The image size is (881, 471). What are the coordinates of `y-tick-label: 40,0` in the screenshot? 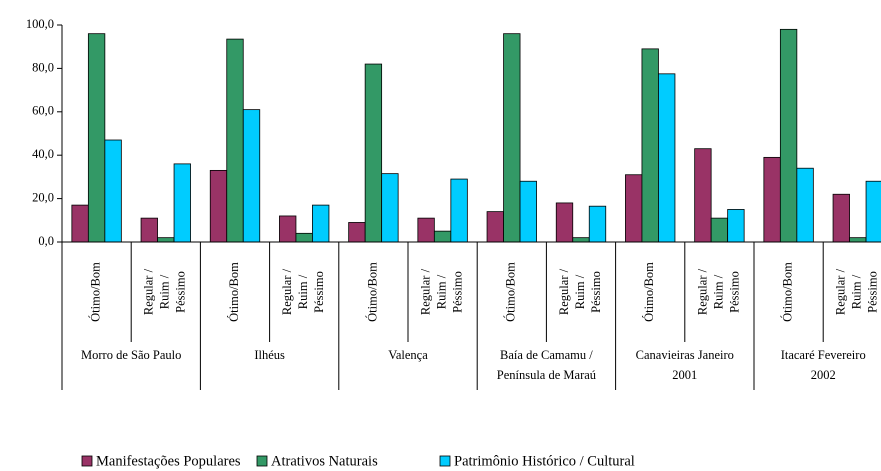 It's located at (43, 154).